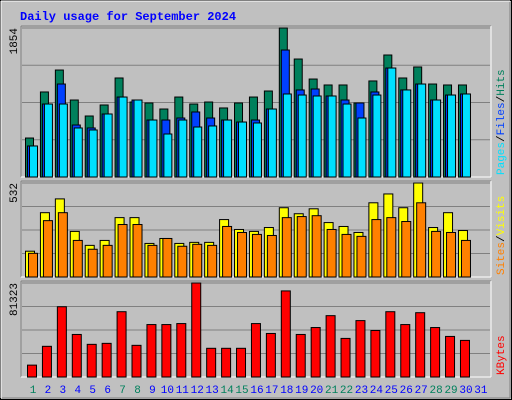 This screenshot has width=512, height=400. Describe the element at coordinates (15, 299) in the screenshot. I see `y-tick-label: 81323` at that location.